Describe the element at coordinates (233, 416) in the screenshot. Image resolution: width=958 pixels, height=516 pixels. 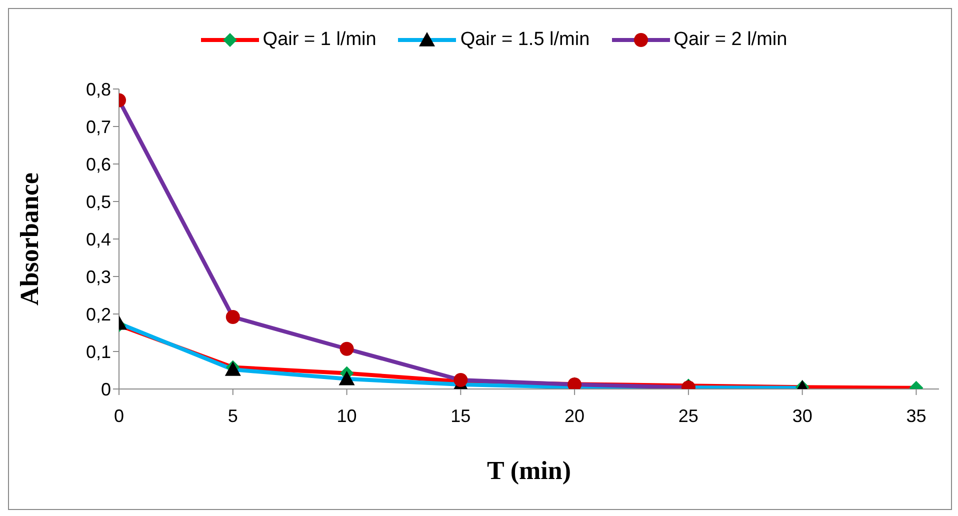
I see `x-tick-label: 5` at that location.